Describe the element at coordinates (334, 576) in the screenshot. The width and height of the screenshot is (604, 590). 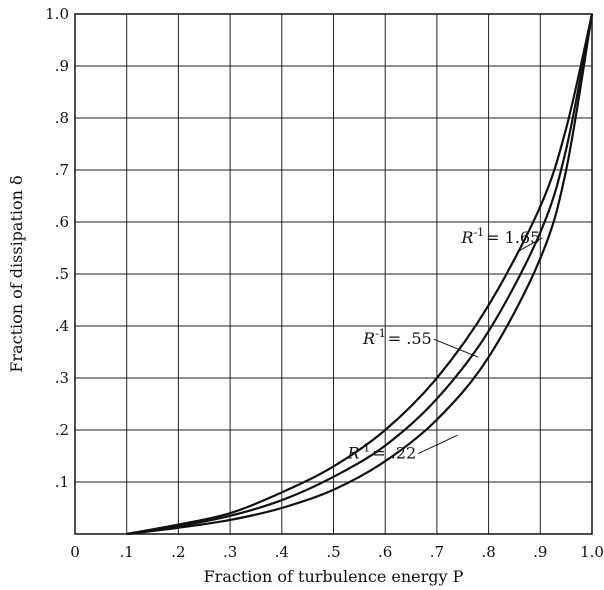
I see `x-axis-title: Fraction of turbulence energy P` at that location.